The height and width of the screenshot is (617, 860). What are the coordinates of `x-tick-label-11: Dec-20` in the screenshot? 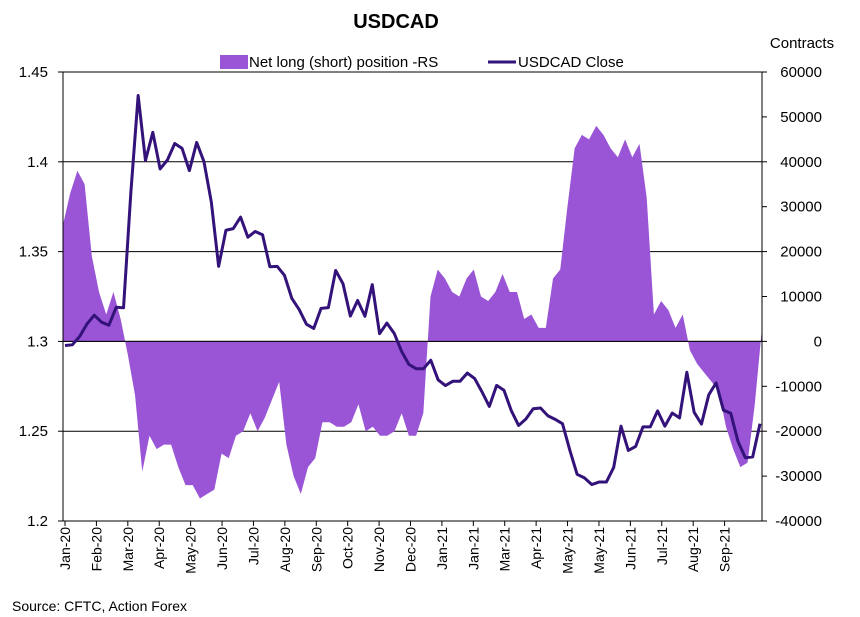 It's located at (411, 549).